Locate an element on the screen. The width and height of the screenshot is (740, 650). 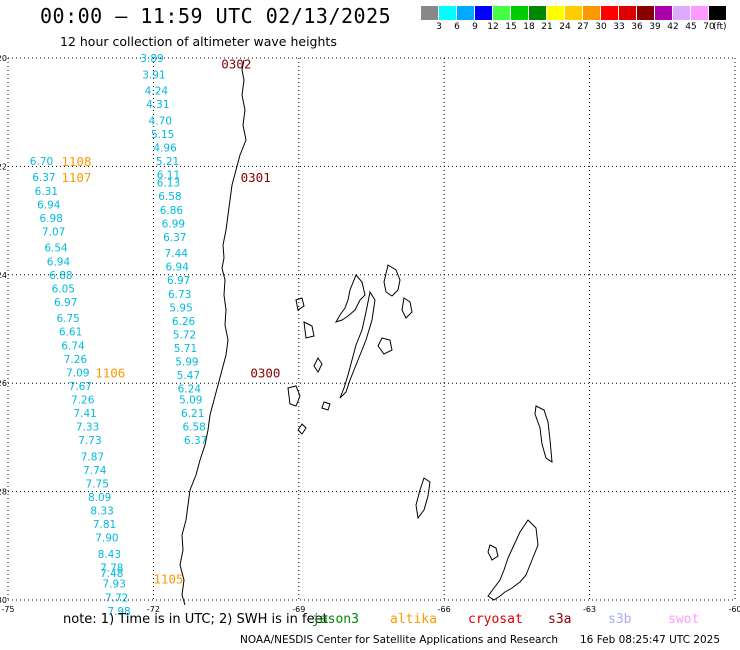
pass-time-label: 0301 is located at coordinates (256, 177).